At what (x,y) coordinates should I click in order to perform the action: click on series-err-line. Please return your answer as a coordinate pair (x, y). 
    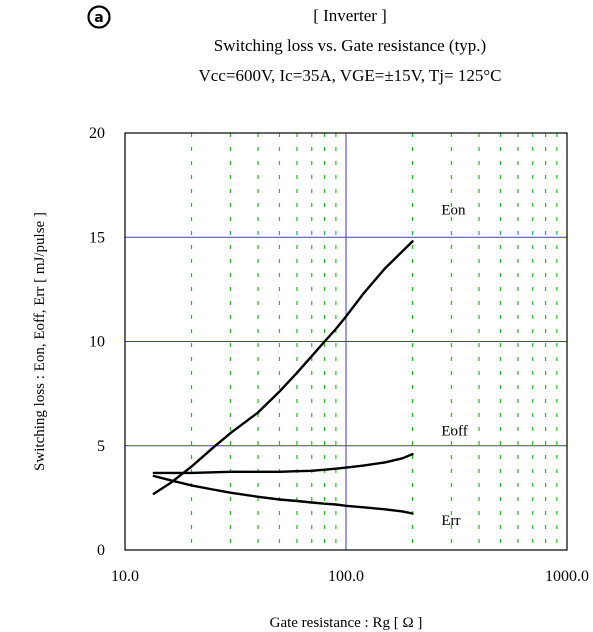
    Looking at the image, I should click on (283, 494).